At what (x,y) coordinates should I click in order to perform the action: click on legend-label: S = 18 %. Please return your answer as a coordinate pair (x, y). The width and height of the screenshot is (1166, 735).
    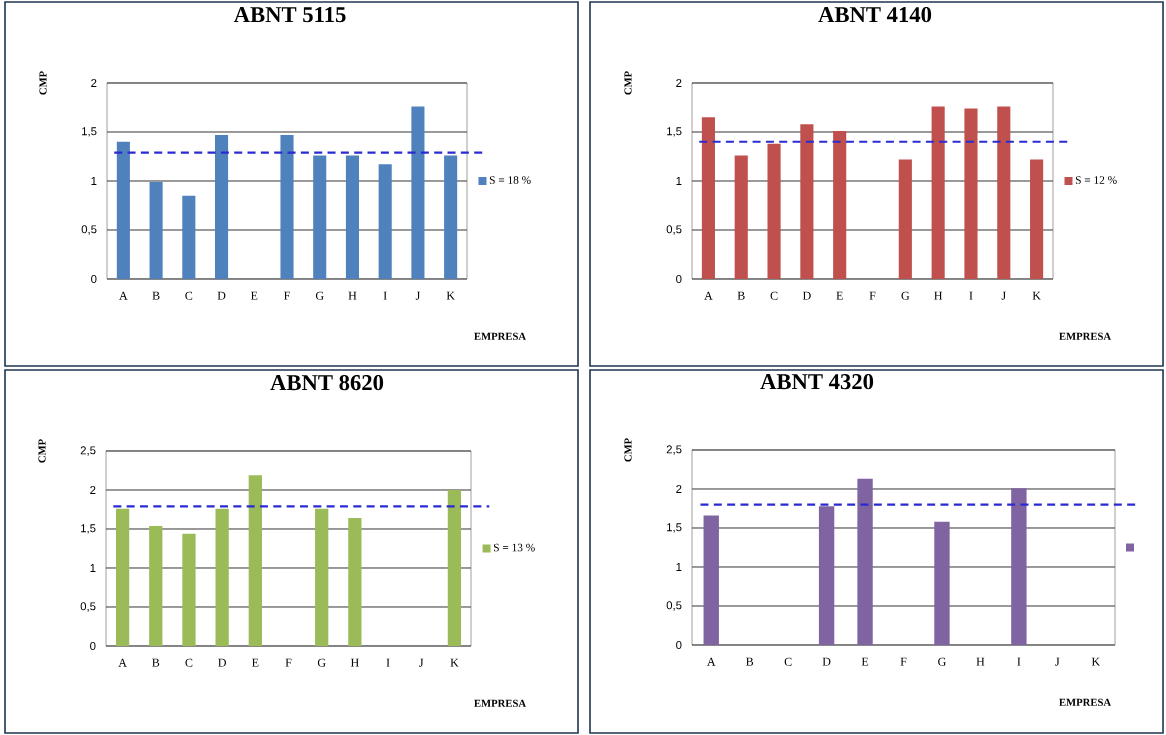
    Looking at the image, I should click on (510, 180).